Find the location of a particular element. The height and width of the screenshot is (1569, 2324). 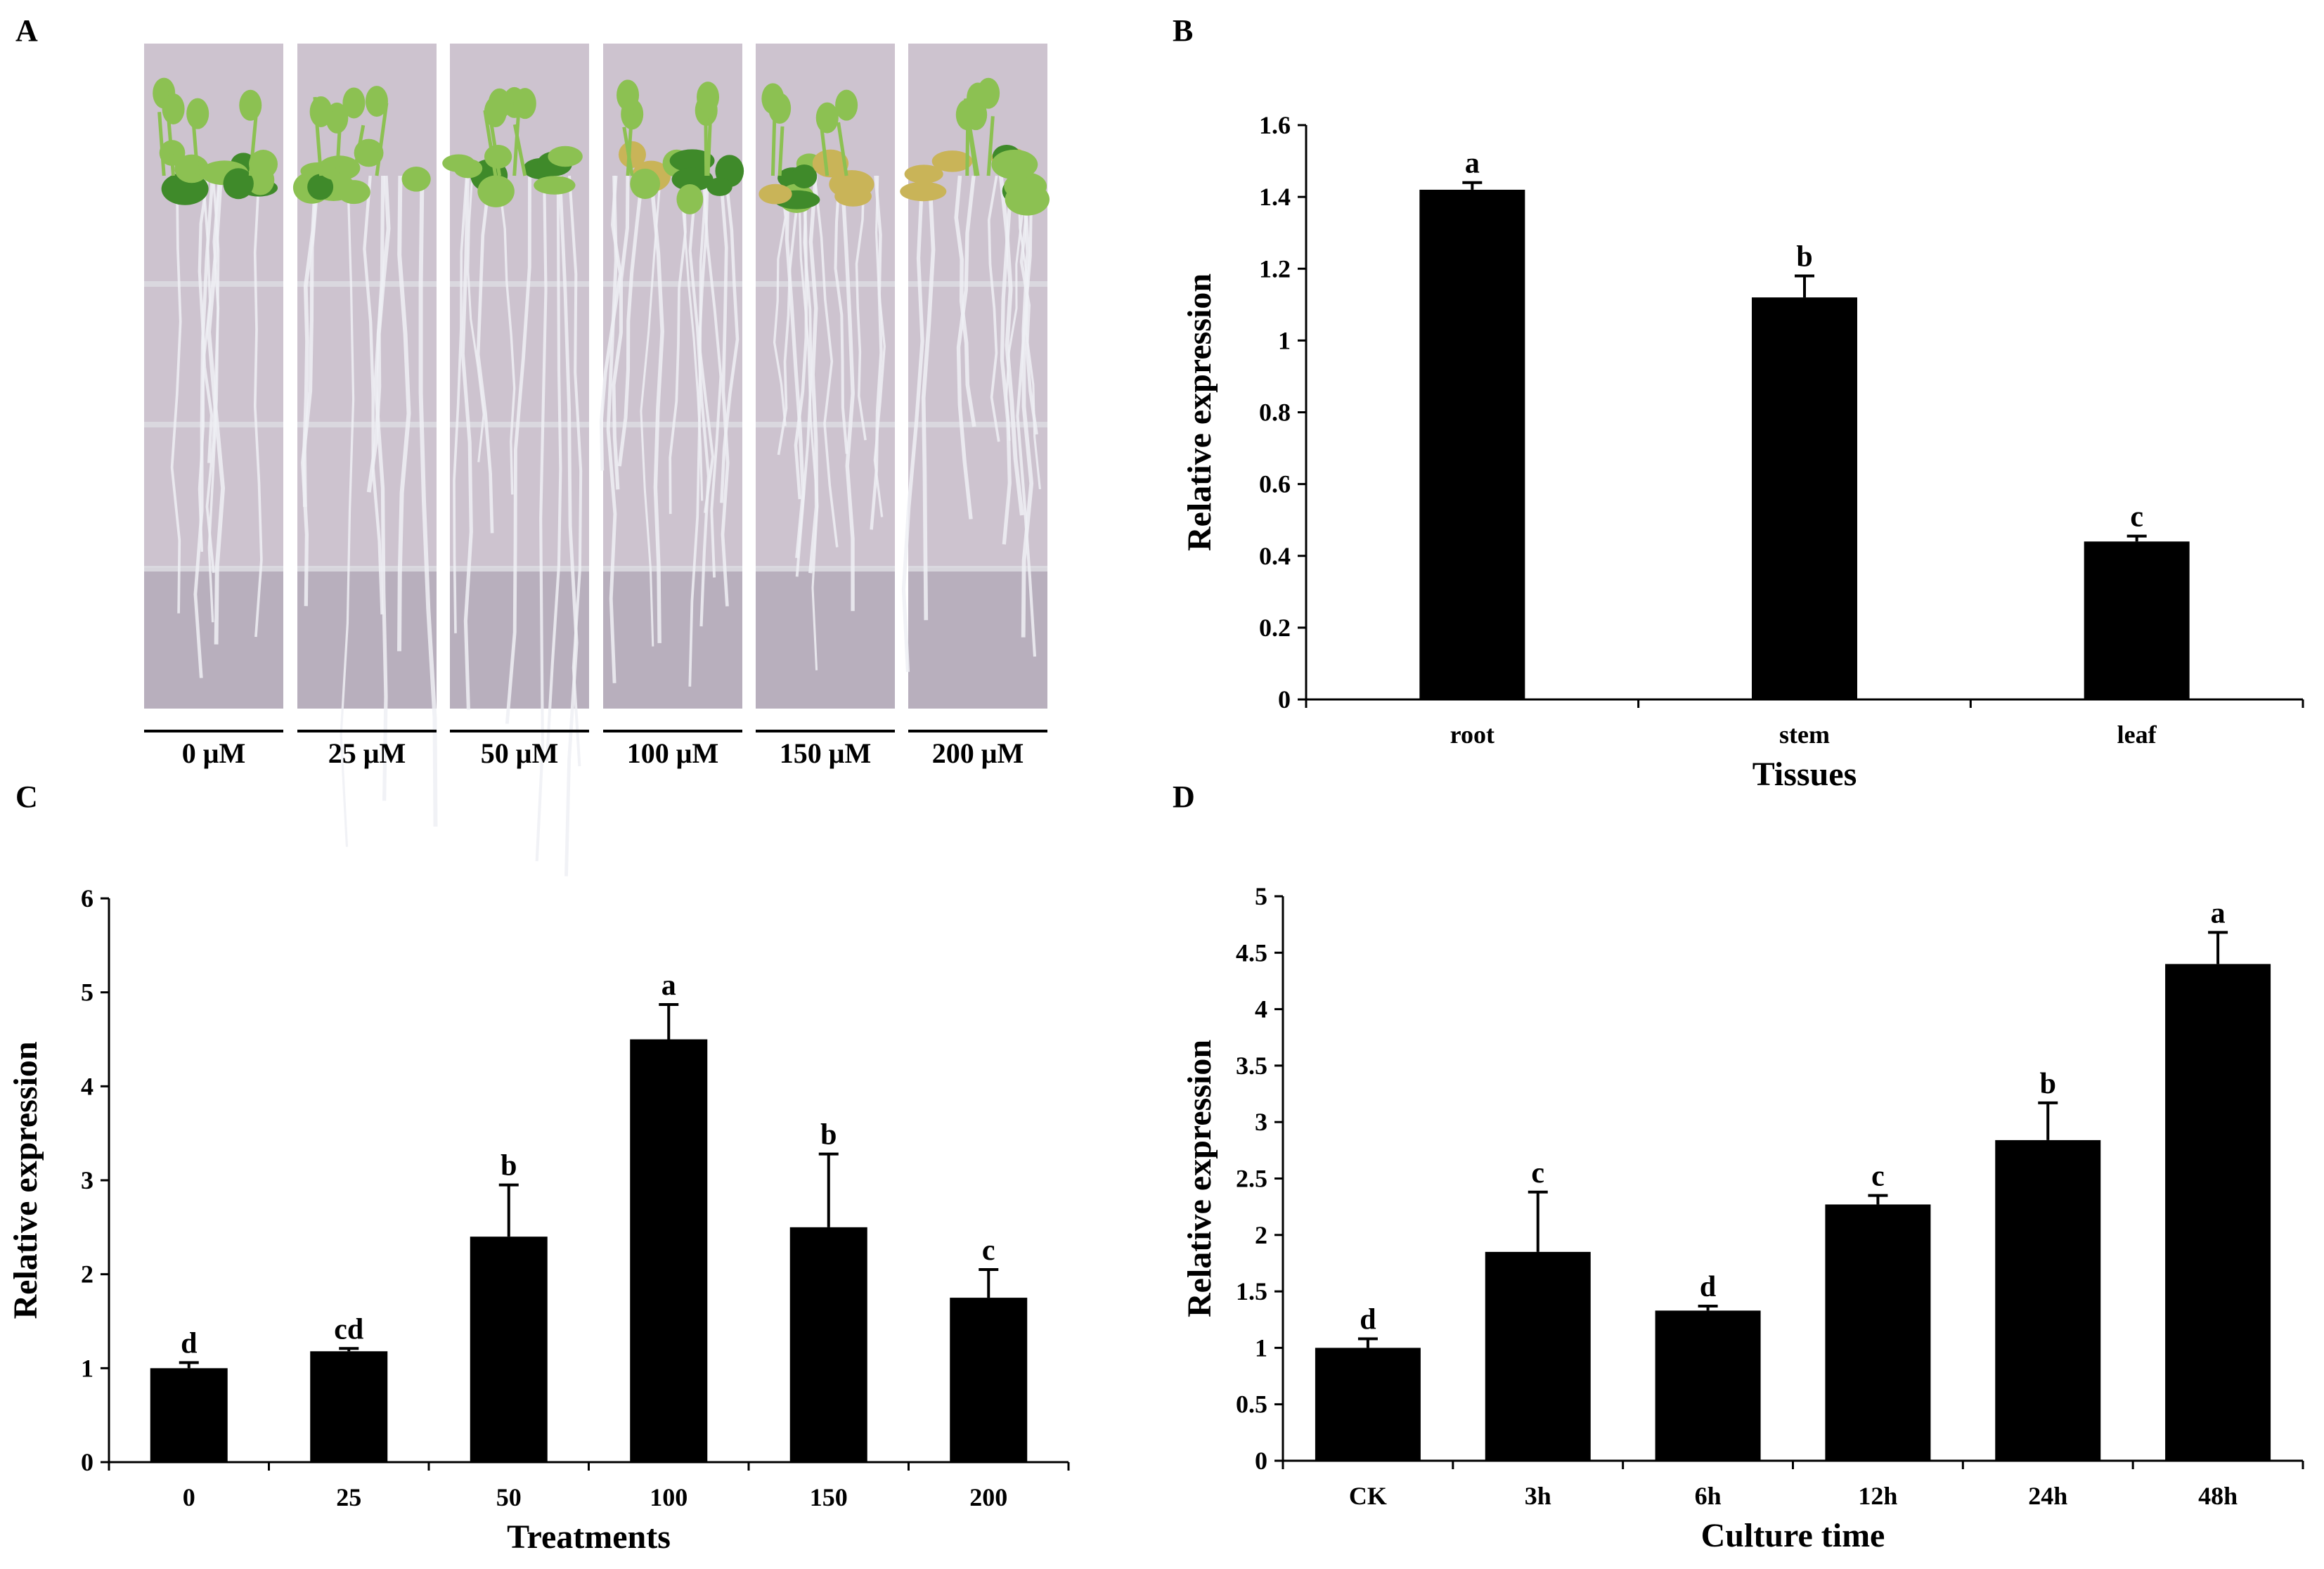

y-tick-label: 1 is located at coordinates (87, 1368).